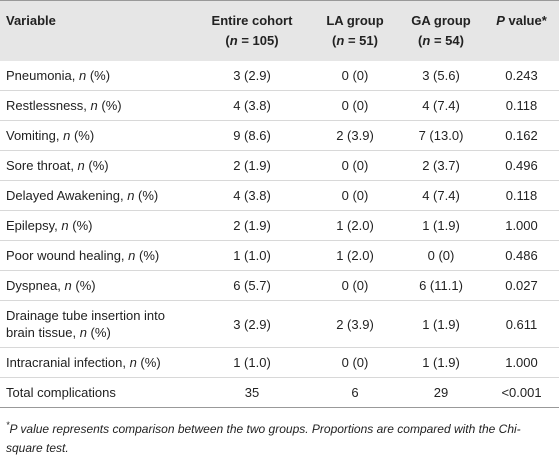  What do you see at coordinates (355, 392) in the screenshot?
I see `cell: 6` at bounding box center [355, 392].